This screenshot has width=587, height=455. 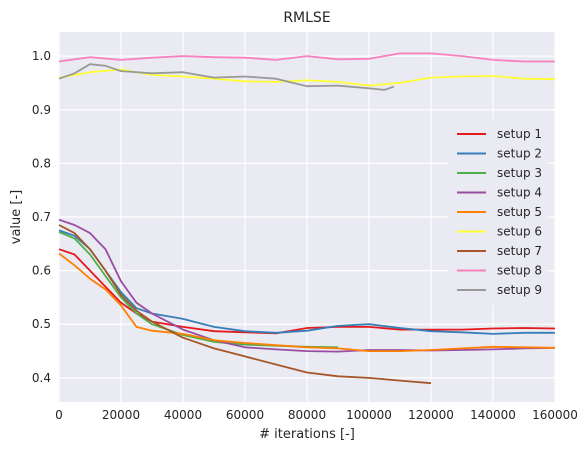 I want to click on legend-label-7: setup 7, so click(x=519, y=251).